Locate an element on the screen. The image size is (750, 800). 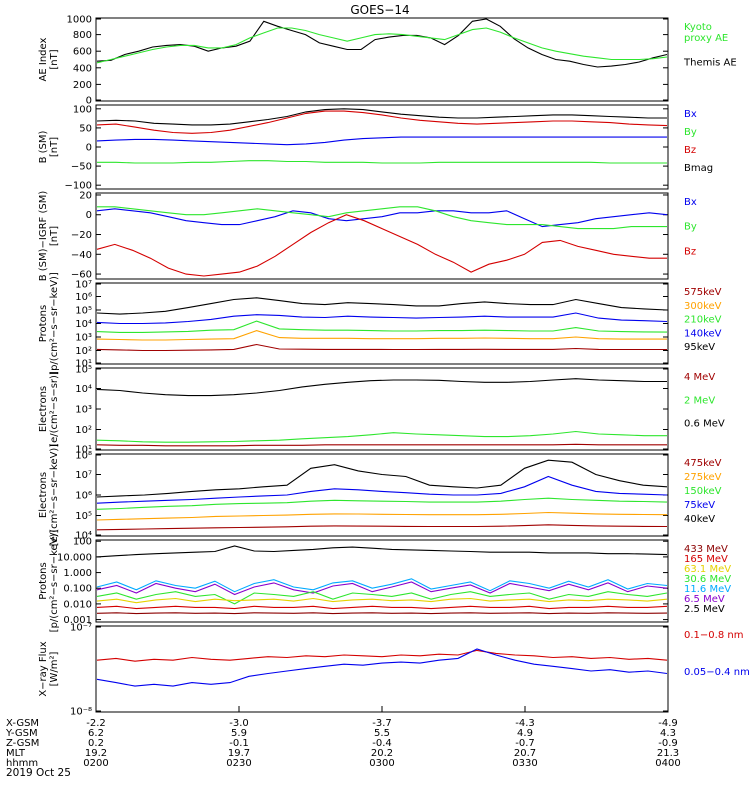
legend-item: Bz is located at coordinates (690, 150).